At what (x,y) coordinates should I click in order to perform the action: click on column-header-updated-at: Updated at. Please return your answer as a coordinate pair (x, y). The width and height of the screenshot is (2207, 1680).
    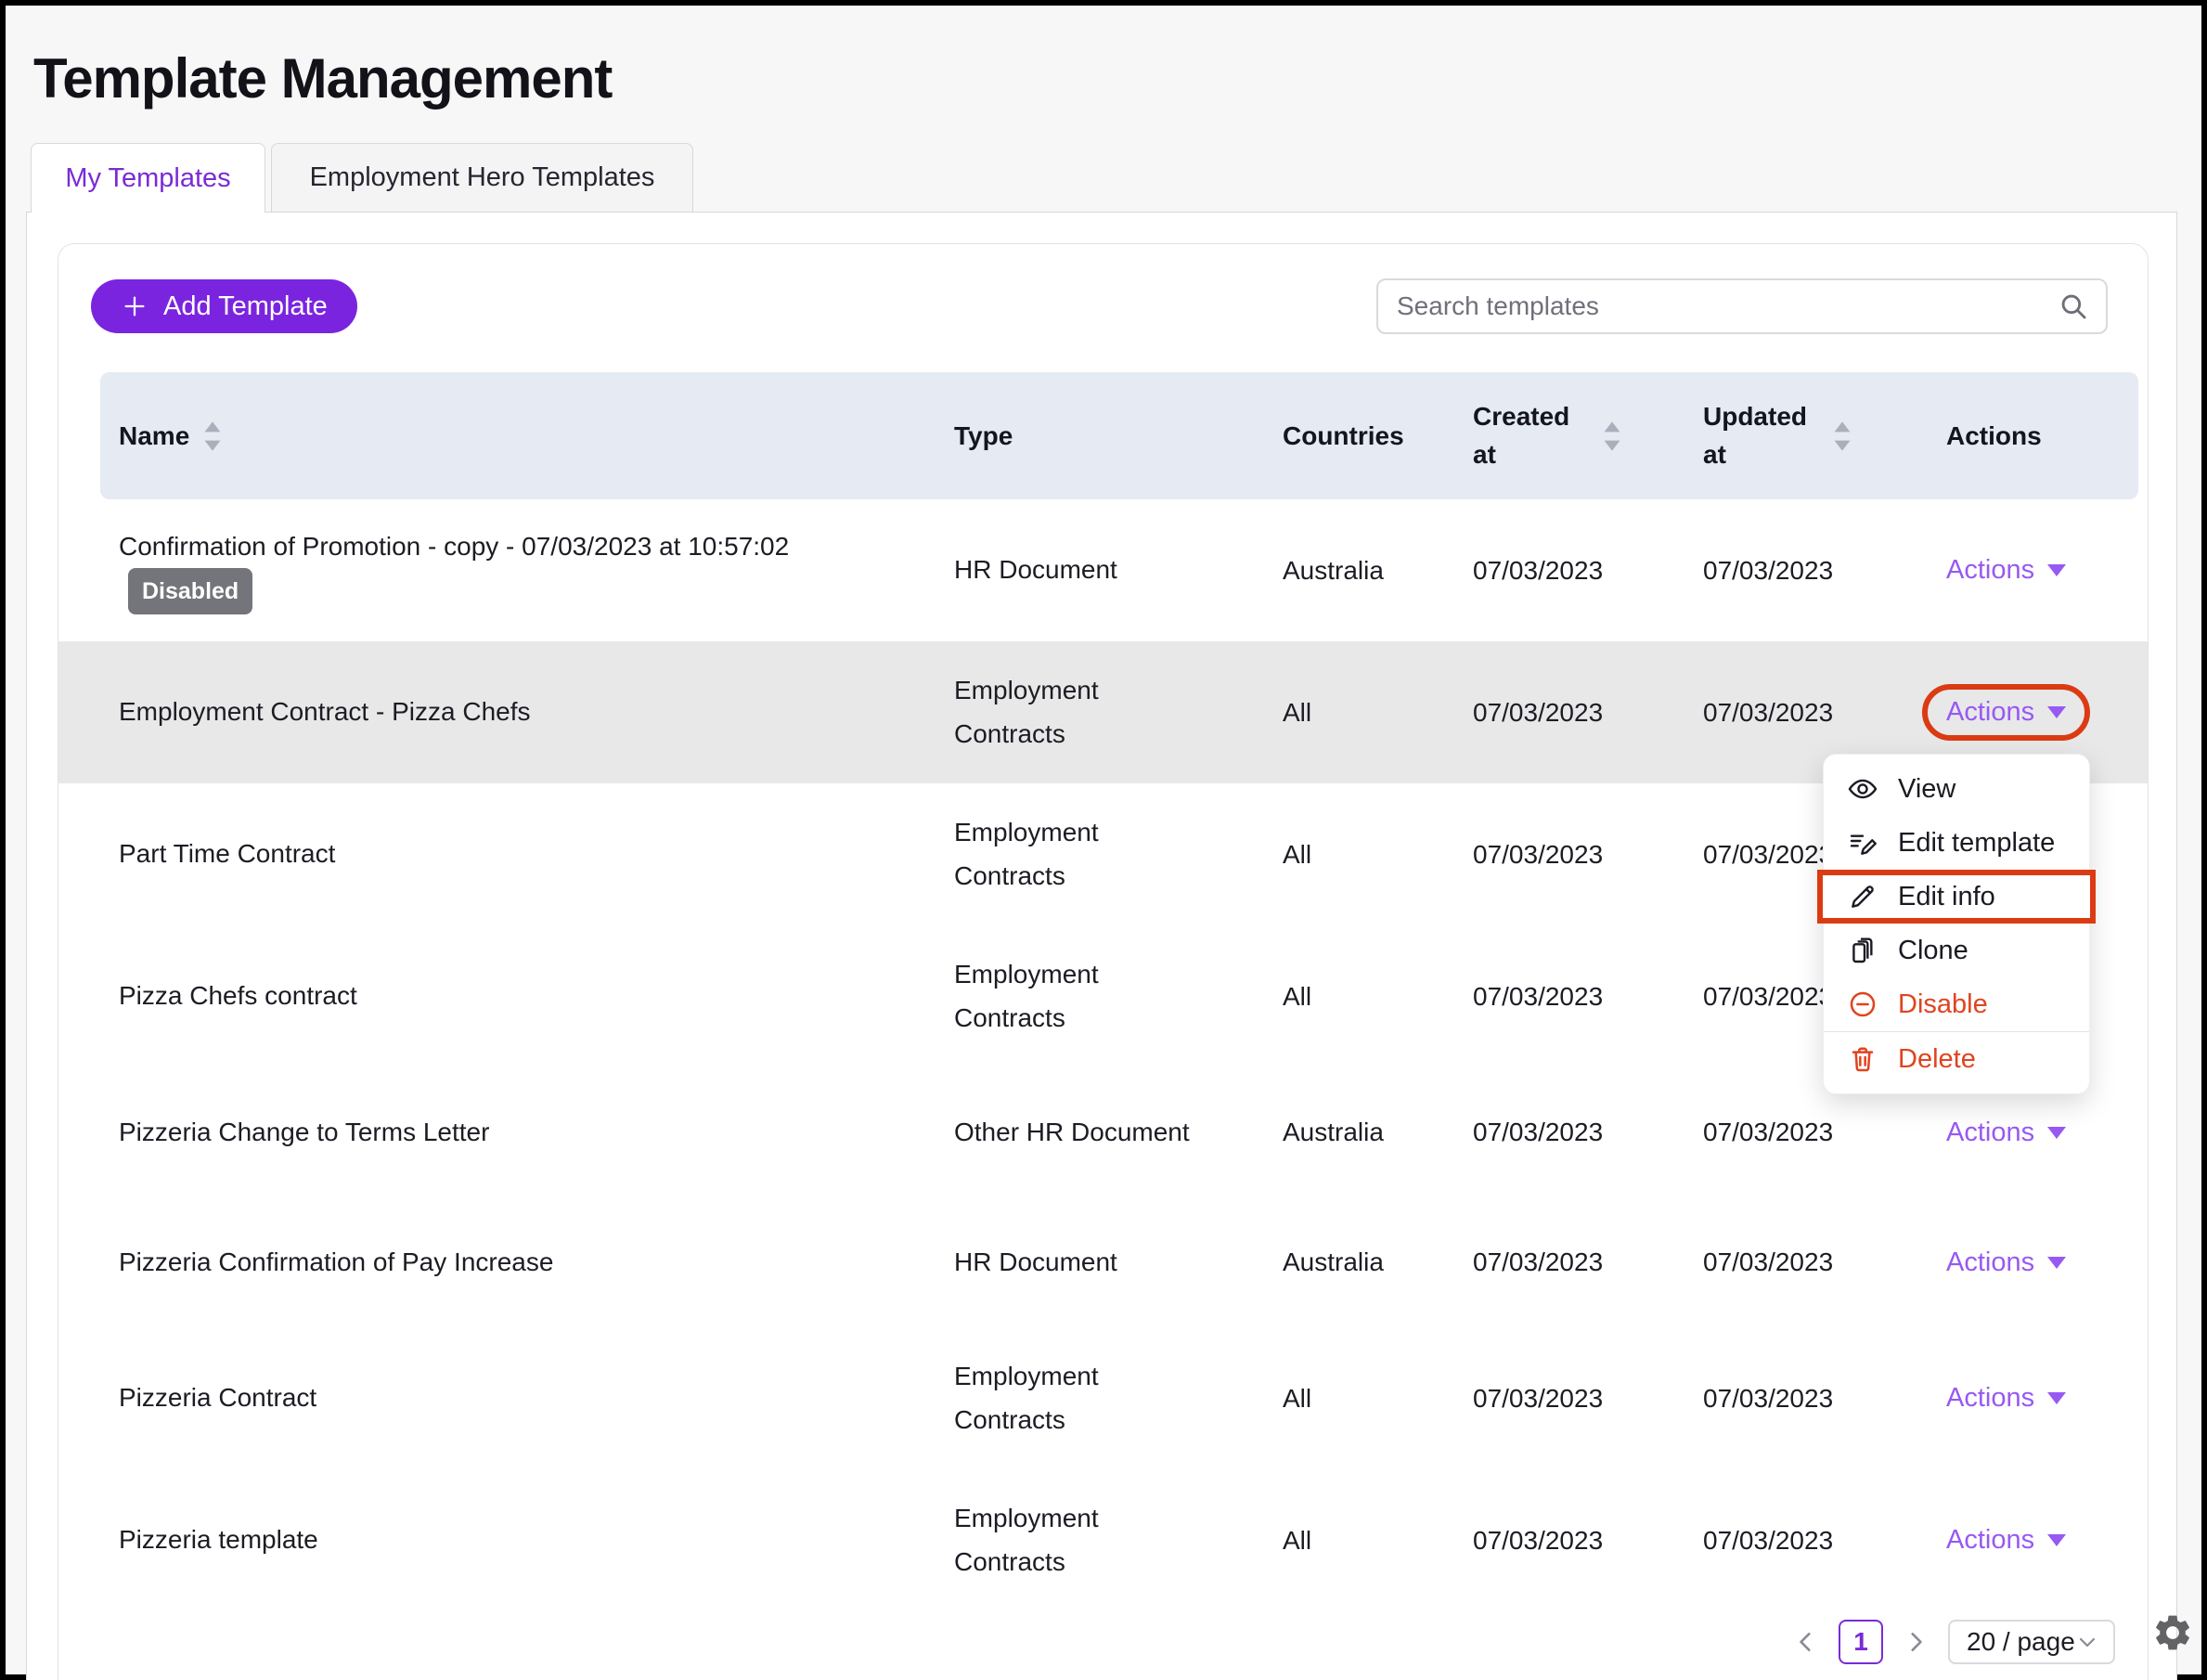
    Looking at the image, I should click on (1824, 435).